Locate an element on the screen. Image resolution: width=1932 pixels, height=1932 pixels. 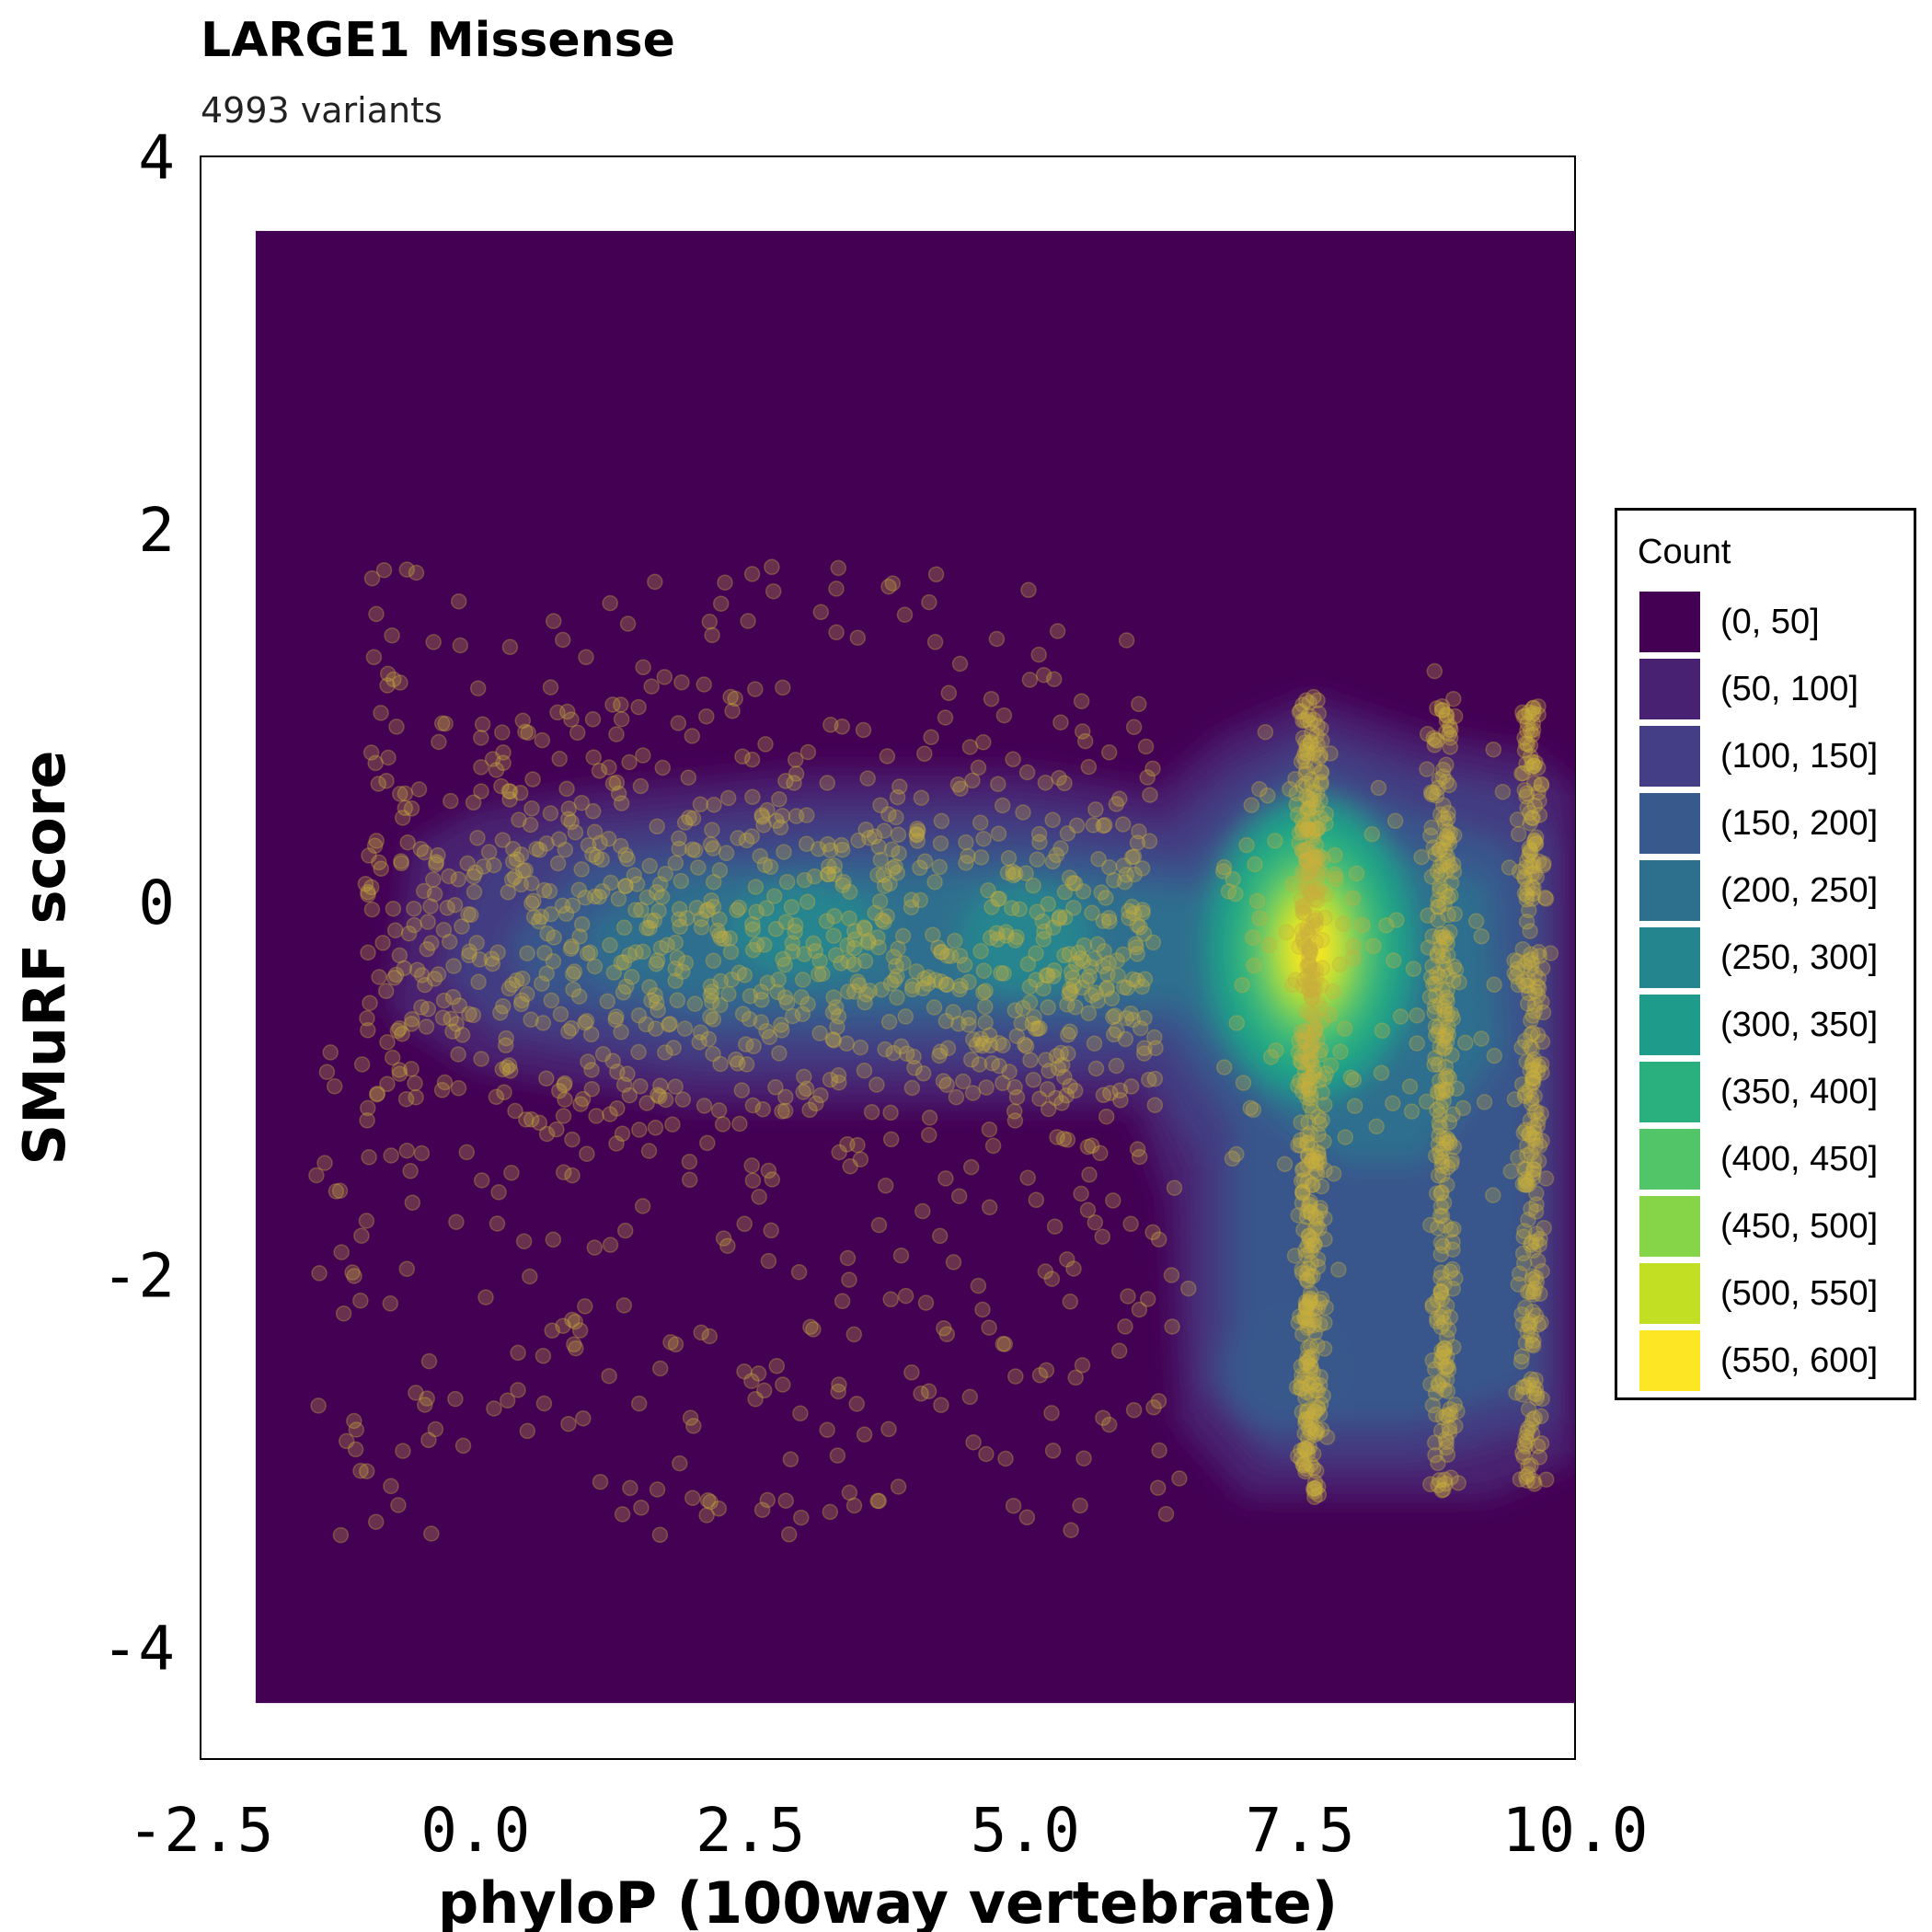
legend-swatch is located at coordinates (1669, 1293).